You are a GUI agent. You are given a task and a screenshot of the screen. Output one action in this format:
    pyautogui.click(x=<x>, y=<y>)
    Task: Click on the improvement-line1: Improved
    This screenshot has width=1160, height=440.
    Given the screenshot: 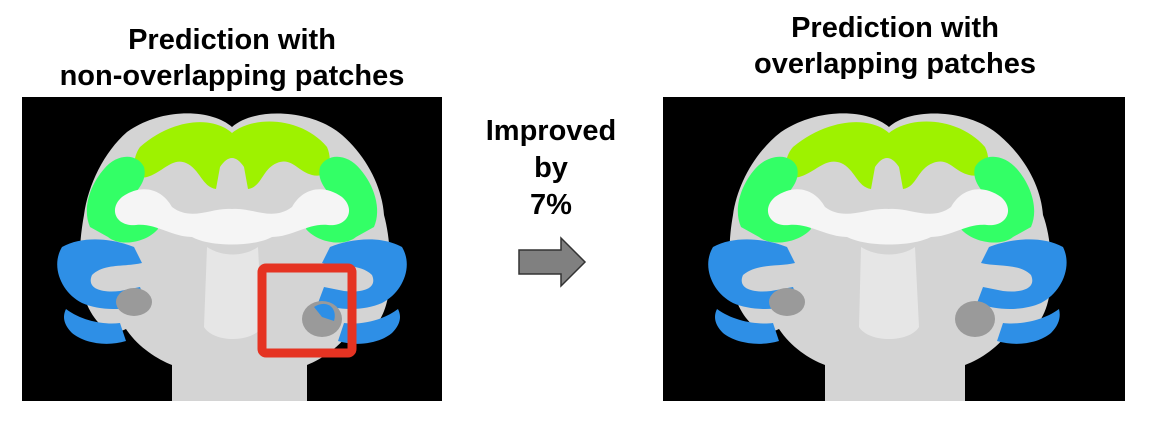 What is the action you would take?
    pyautogui.click(x=551, y=131)
    